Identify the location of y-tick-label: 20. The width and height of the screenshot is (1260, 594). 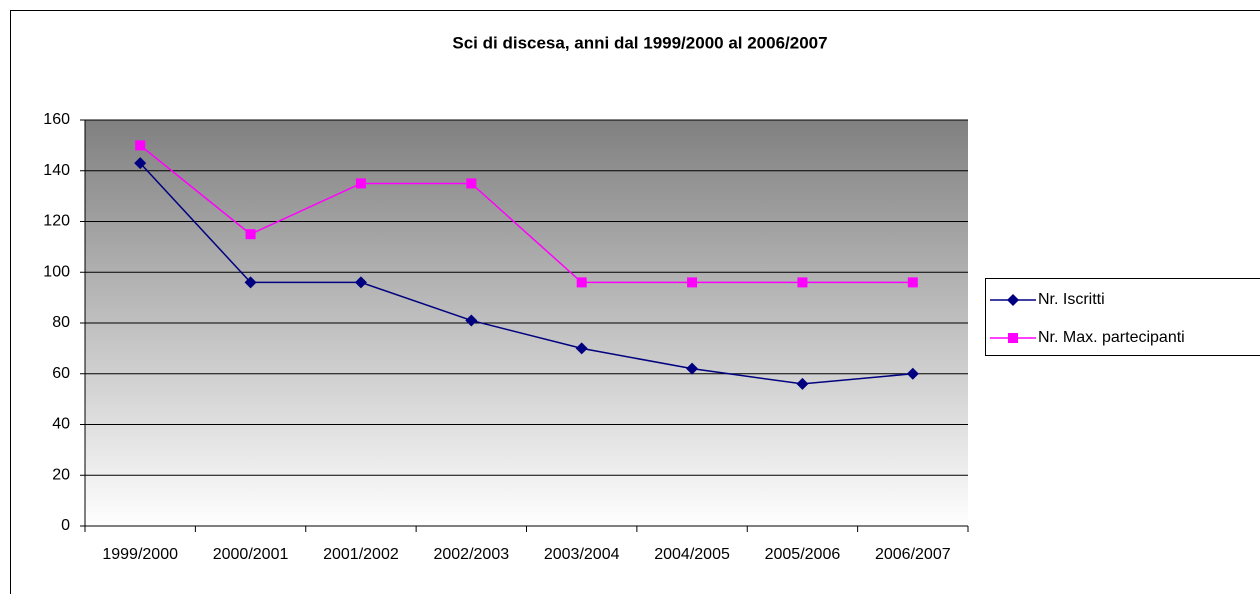
(61, 474).